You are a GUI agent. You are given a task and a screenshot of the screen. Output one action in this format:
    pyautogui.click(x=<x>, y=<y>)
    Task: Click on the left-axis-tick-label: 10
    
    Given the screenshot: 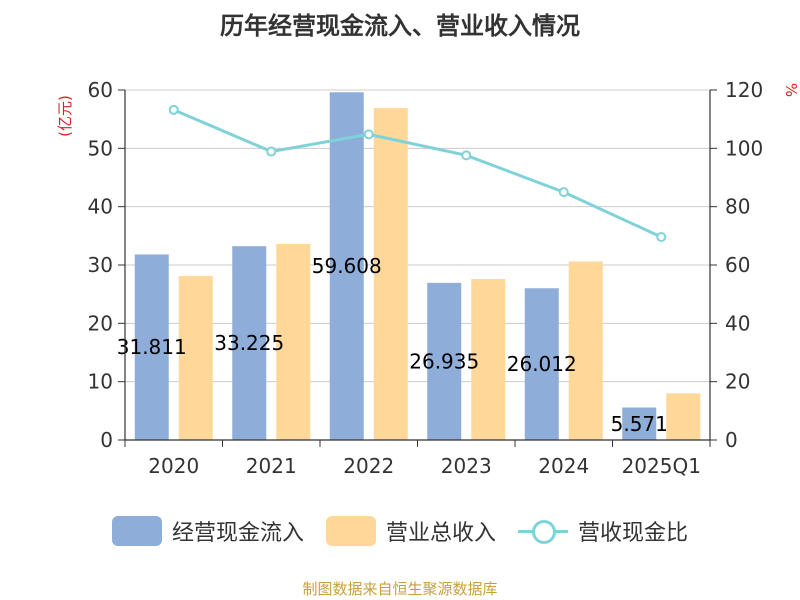 What is the action you would take?
    pyautogui.click(x=100, y=382)
    